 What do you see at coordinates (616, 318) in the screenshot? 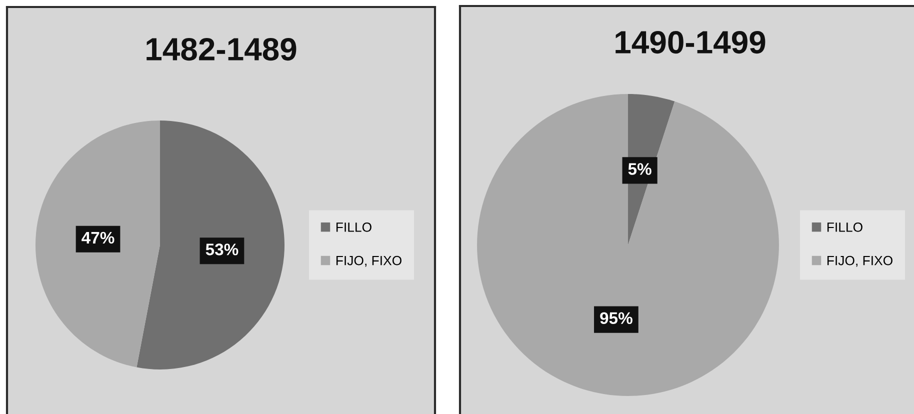
I see `data-label: 95%` at bounding box center [616, 318].